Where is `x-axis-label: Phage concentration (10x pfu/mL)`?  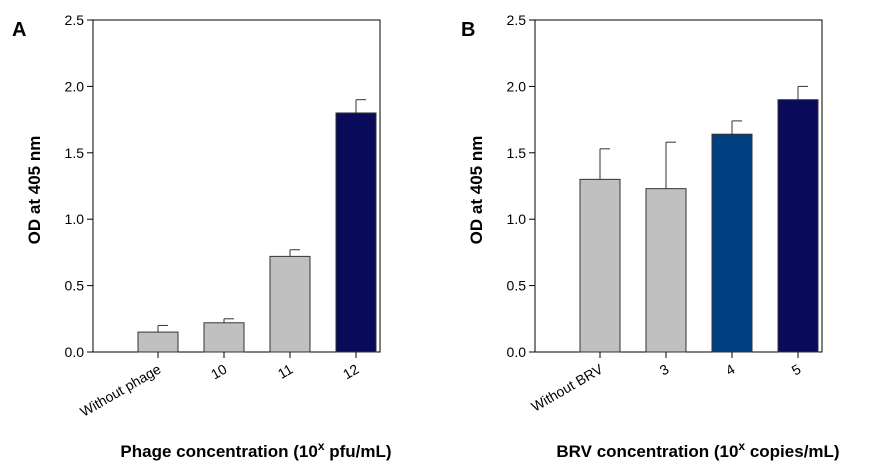
x-axis-label: Phage concentration (10x pfu/mL) is located at coordinates (255, 450).